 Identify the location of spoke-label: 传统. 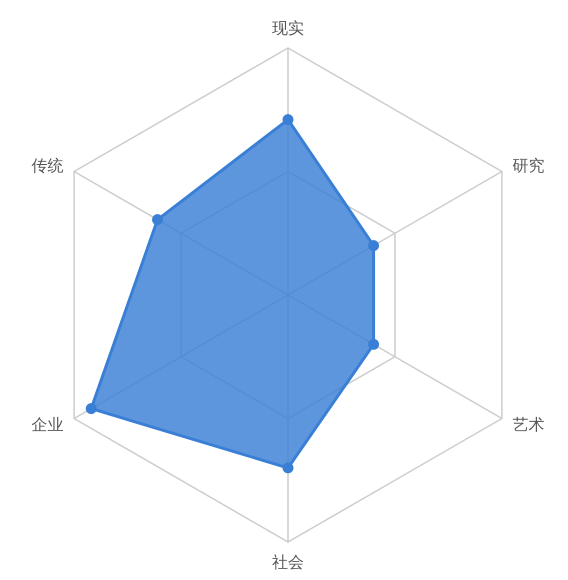
(48, 165).